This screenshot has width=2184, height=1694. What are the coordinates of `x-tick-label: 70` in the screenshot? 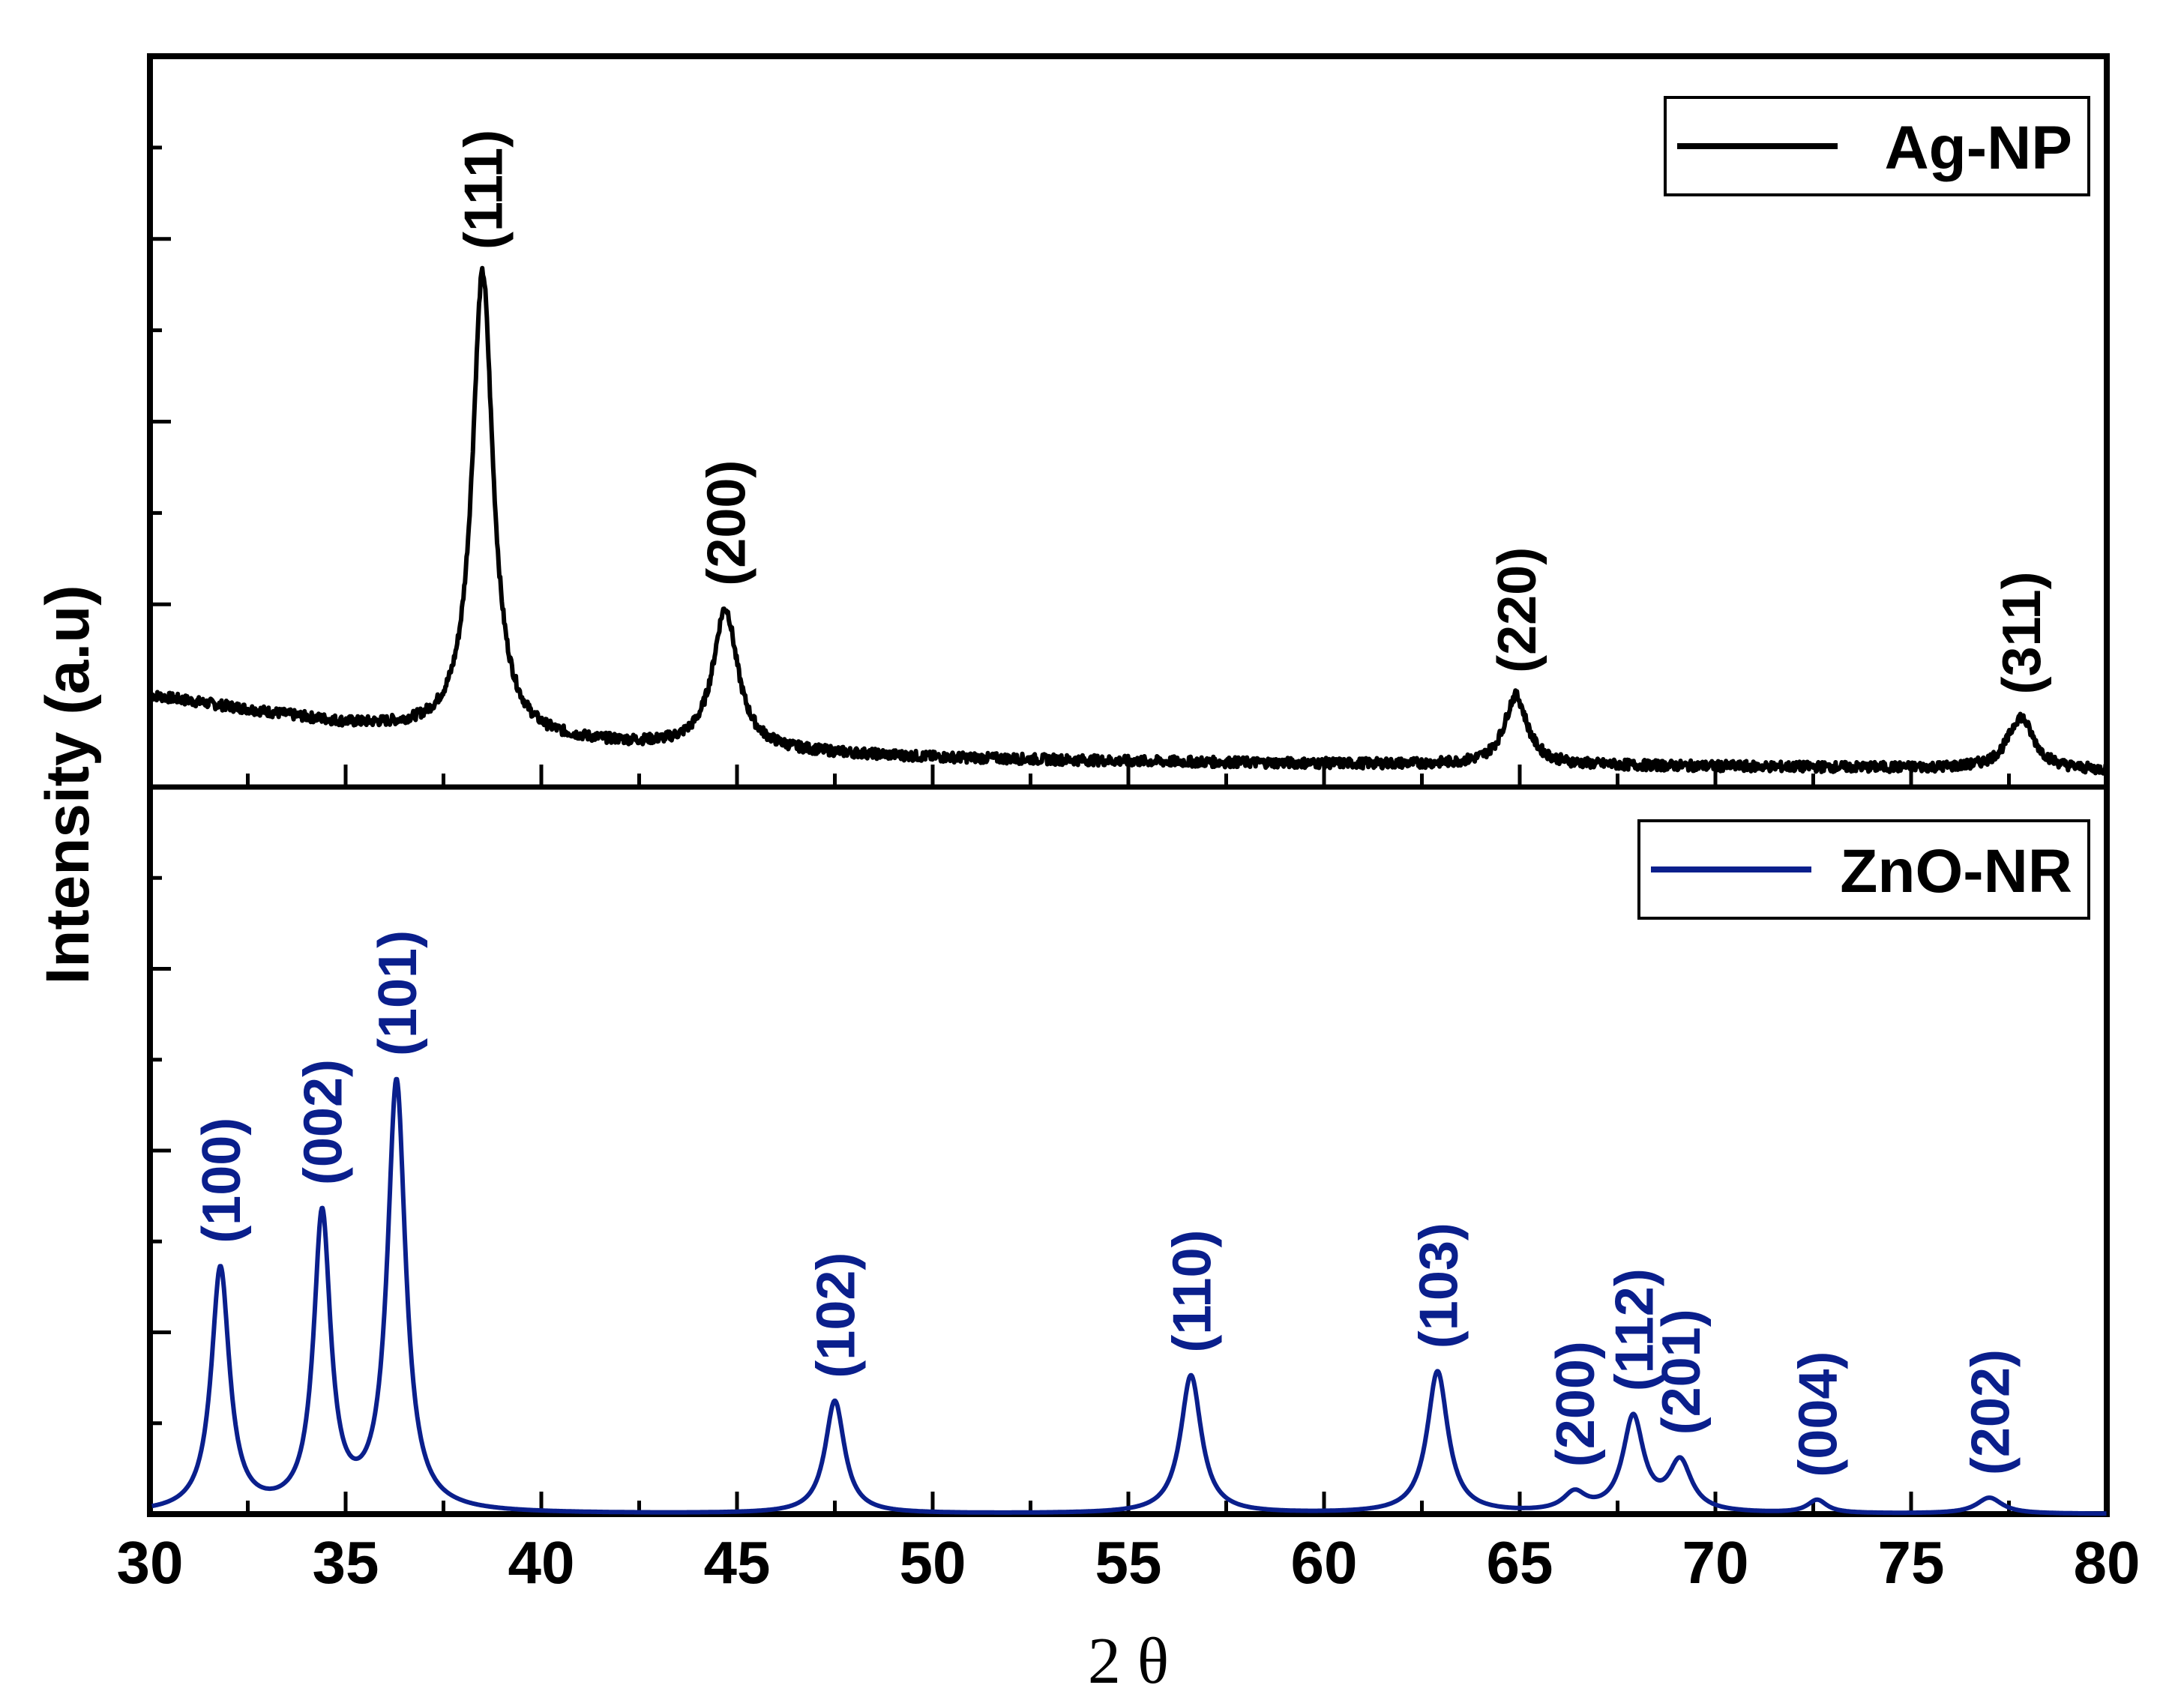 It's located at (1715, 1563).